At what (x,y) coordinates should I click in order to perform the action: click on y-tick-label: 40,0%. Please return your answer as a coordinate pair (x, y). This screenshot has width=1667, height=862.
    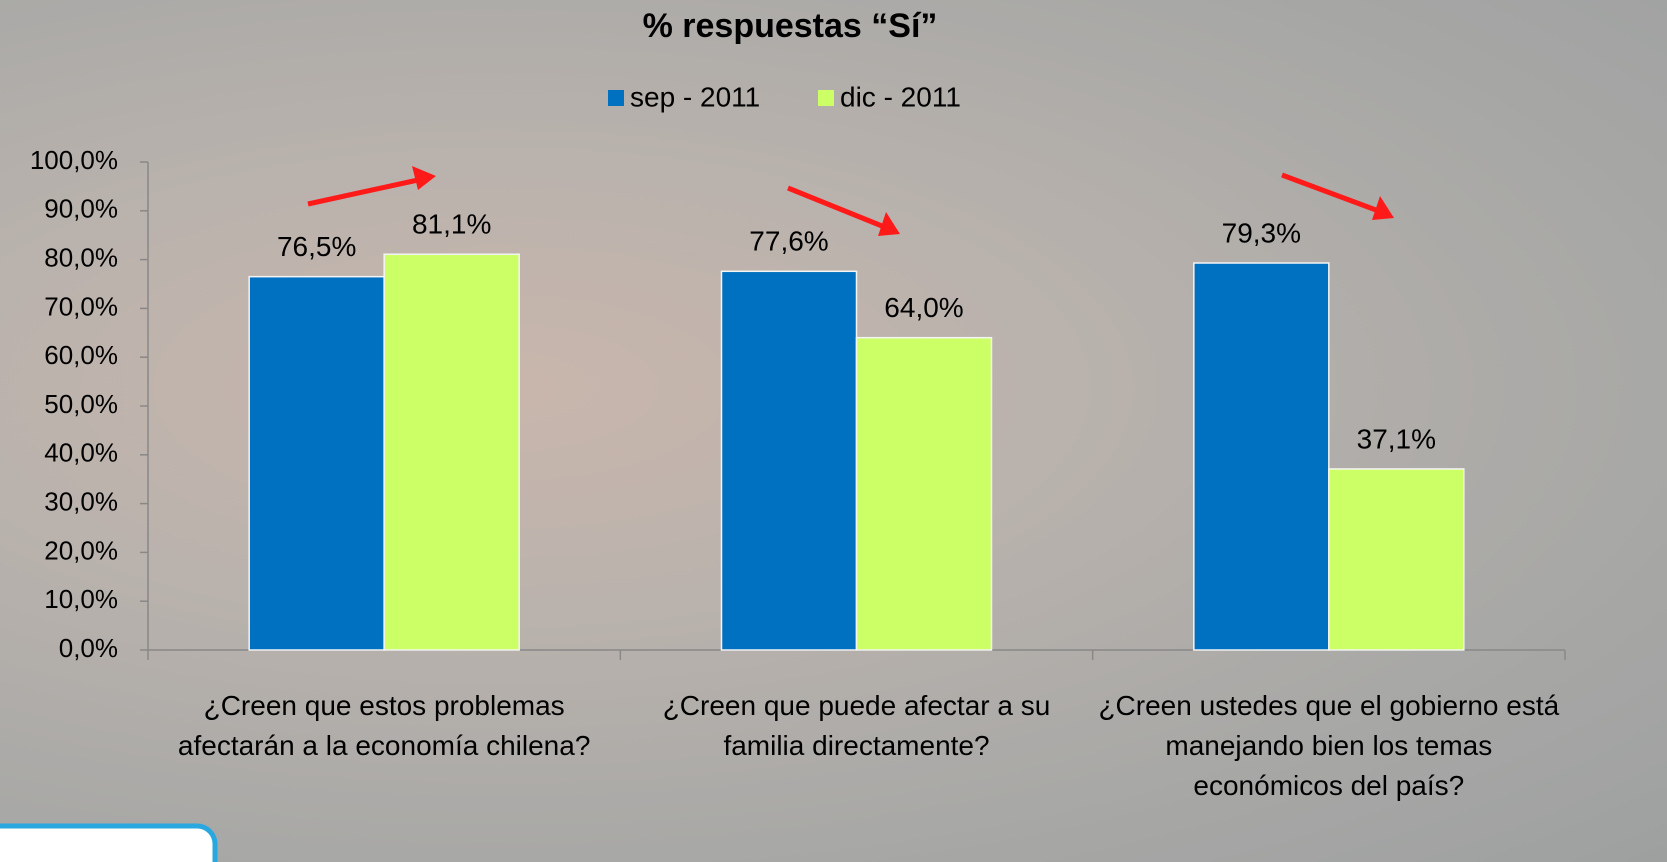
    Looking at the image, I should click on (81, 453).